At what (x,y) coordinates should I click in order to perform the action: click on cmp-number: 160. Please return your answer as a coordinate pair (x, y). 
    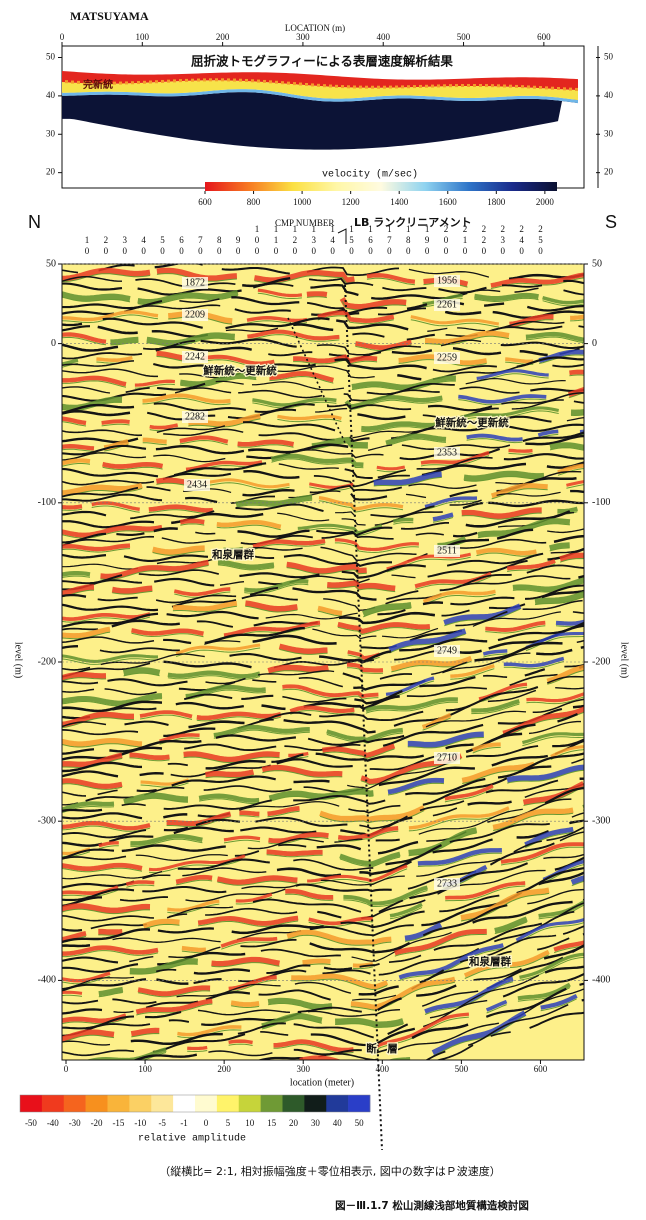
    Looking at the image, I should click on (370, 240).